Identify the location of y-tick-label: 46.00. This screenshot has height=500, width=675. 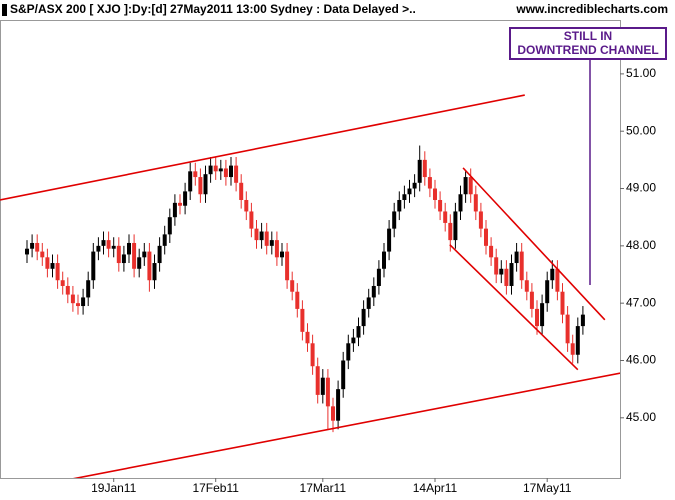
(641, 360).